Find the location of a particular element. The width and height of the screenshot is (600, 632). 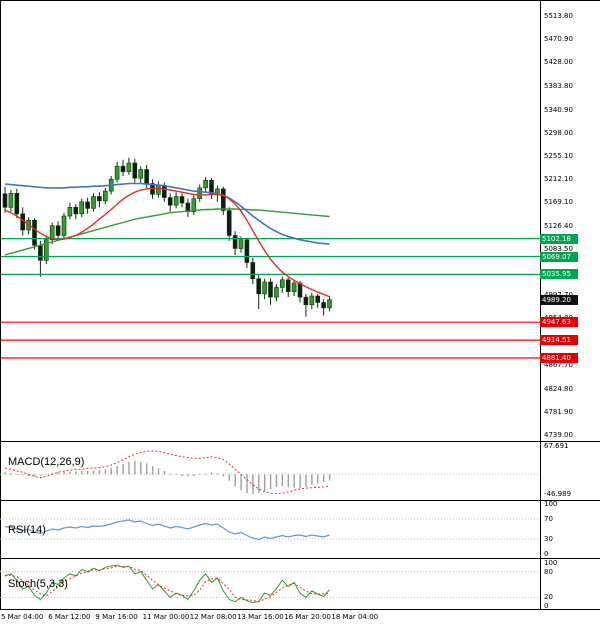

rsi-label: RSI(14) is located at coordinates (27, 530).